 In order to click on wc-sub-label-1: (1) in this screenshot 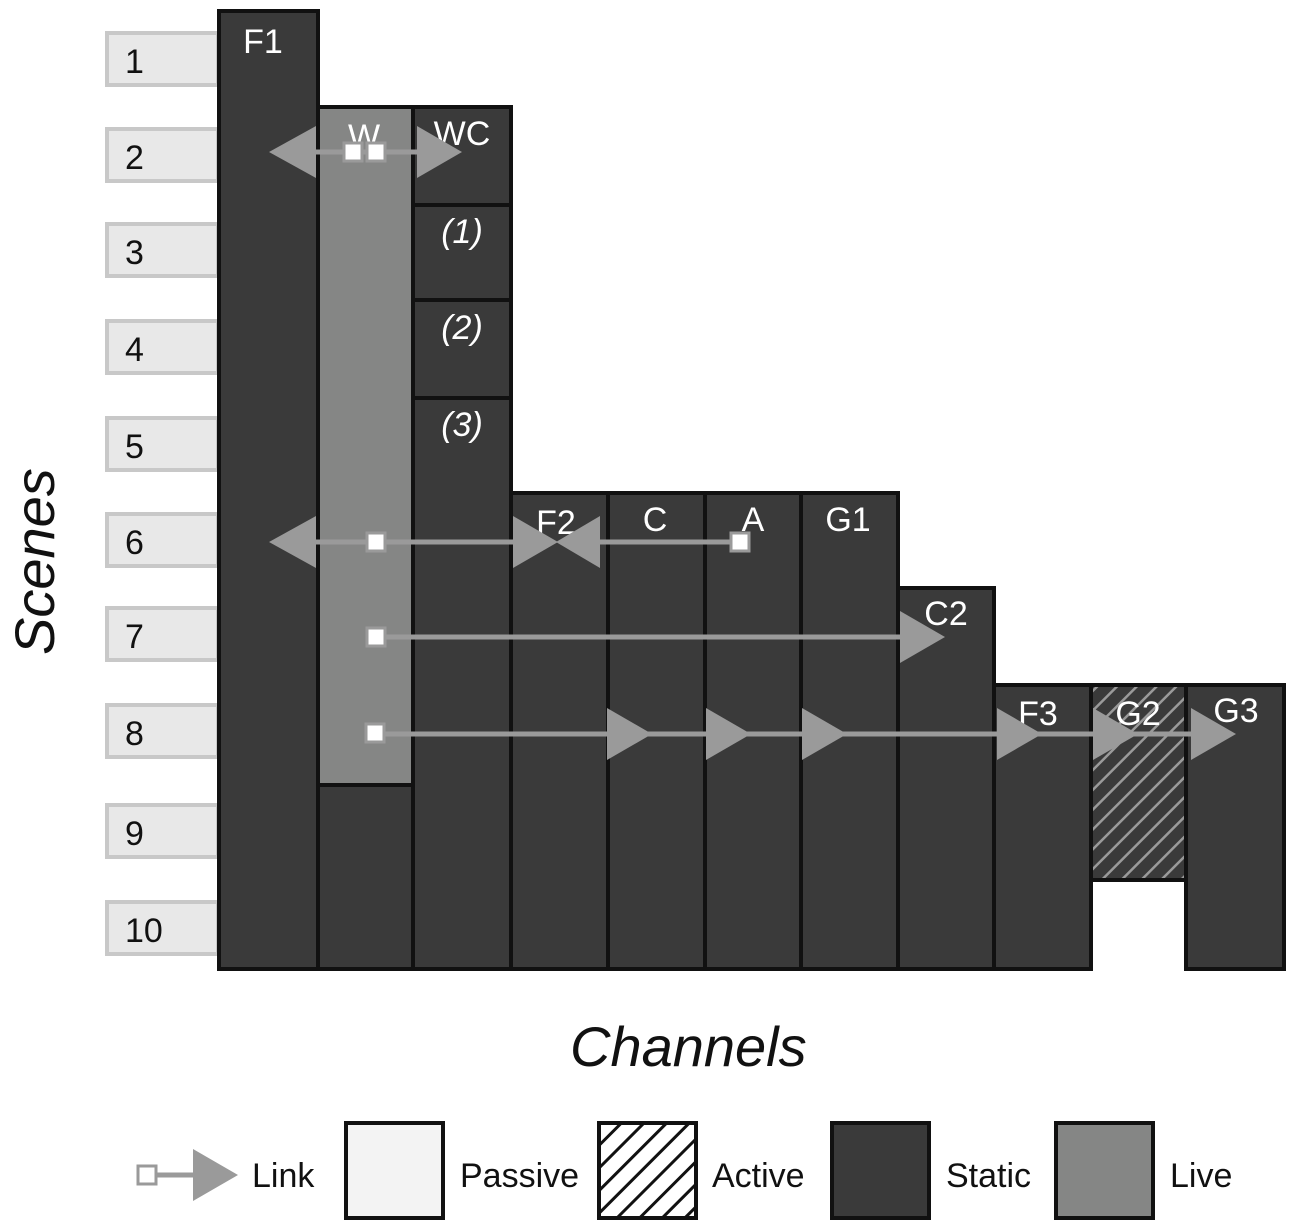, I will do `click(462, 232)`.